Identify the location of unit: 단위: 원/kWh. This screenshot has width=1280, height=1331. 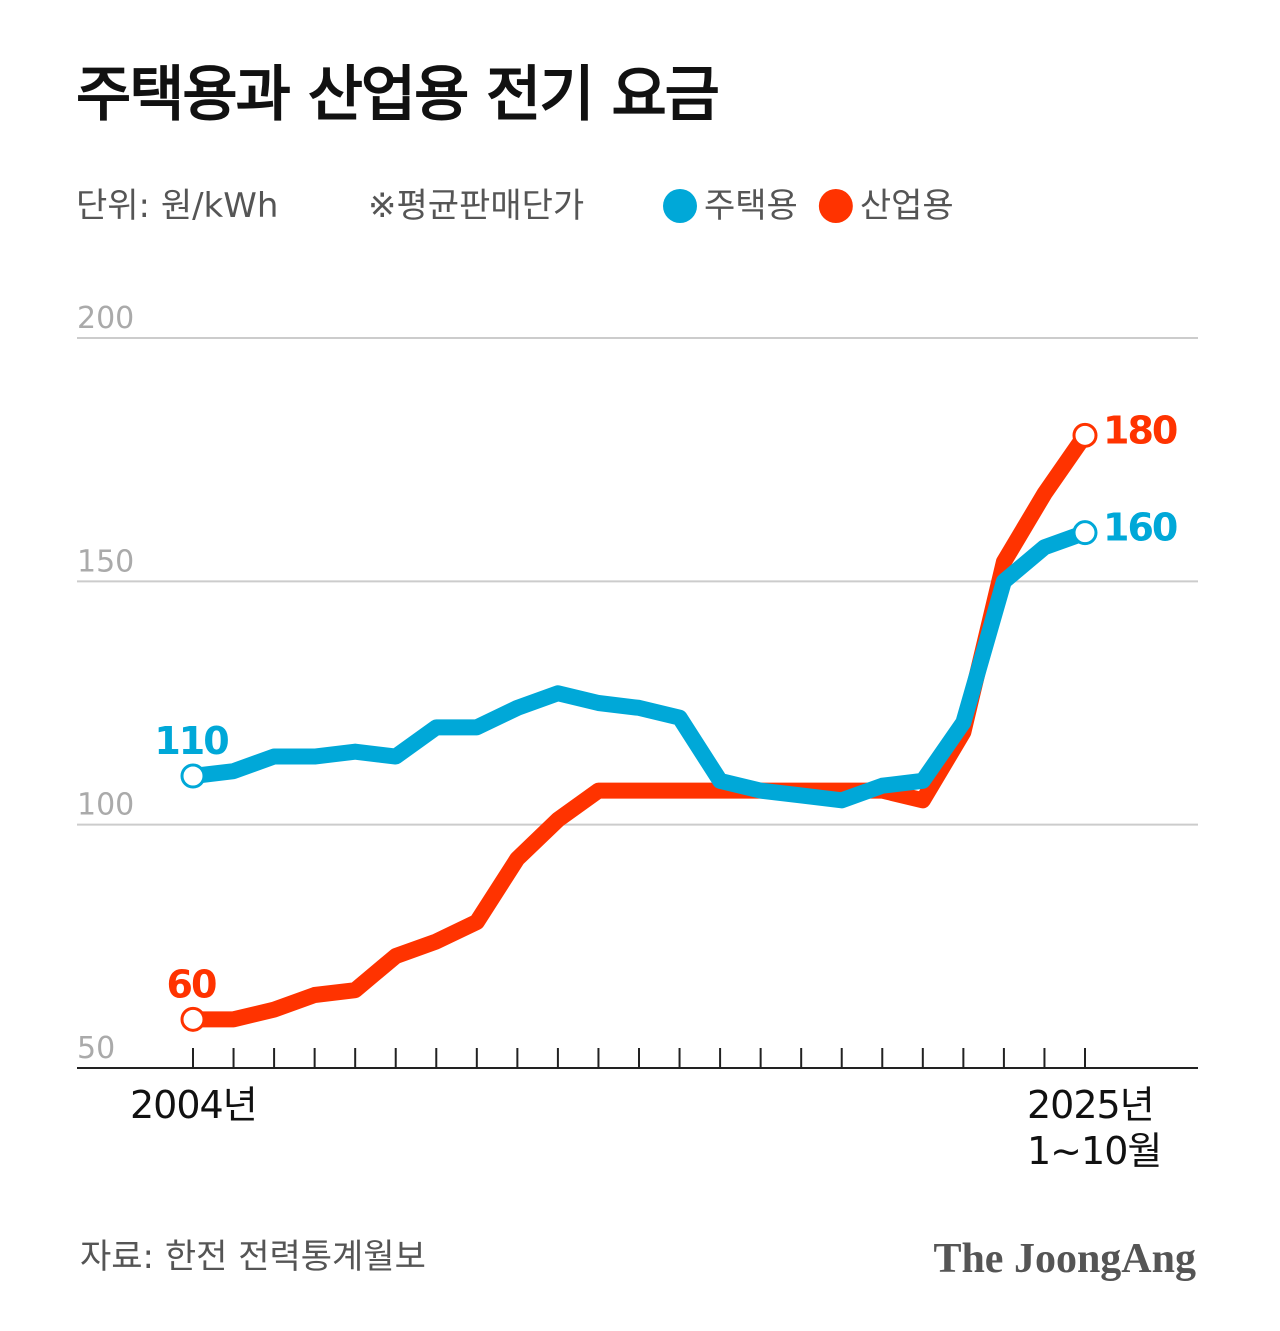
(177, 206).